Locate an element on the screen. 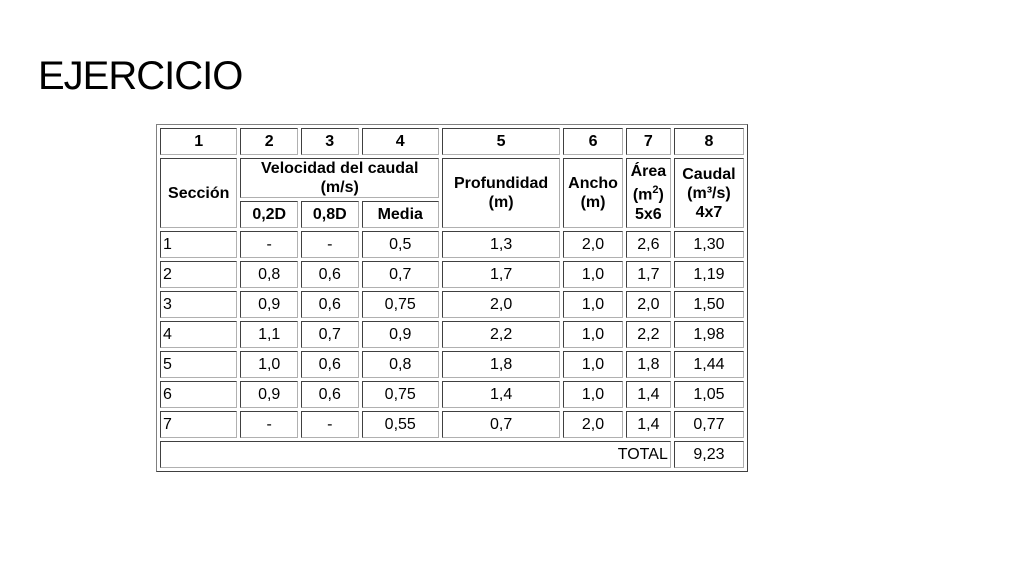 This screenshot has height=576, width=1024. cell-caudal: 1,98 is located at coordinates (708, 334).